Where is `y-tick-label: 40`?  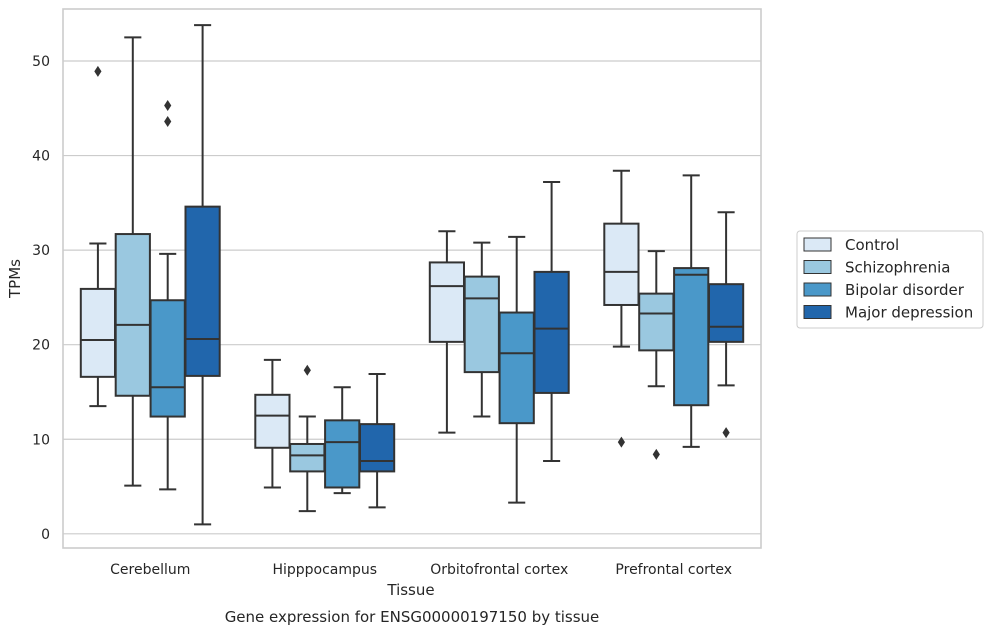
y-tick-label: 40 is located at coordinates (41, 157).